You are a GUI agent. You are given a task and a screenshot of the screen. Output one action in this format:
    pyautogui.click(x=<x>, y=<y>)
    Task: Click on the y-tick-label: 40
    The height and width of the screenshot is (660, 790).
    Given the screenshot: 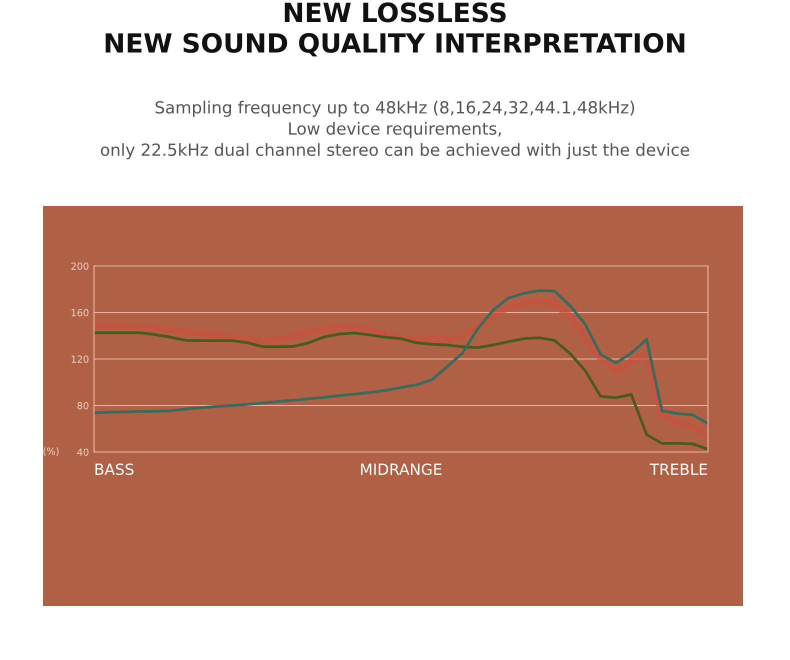 What is the action you would take?
    pyautogui.click(x=82, y=452)
    